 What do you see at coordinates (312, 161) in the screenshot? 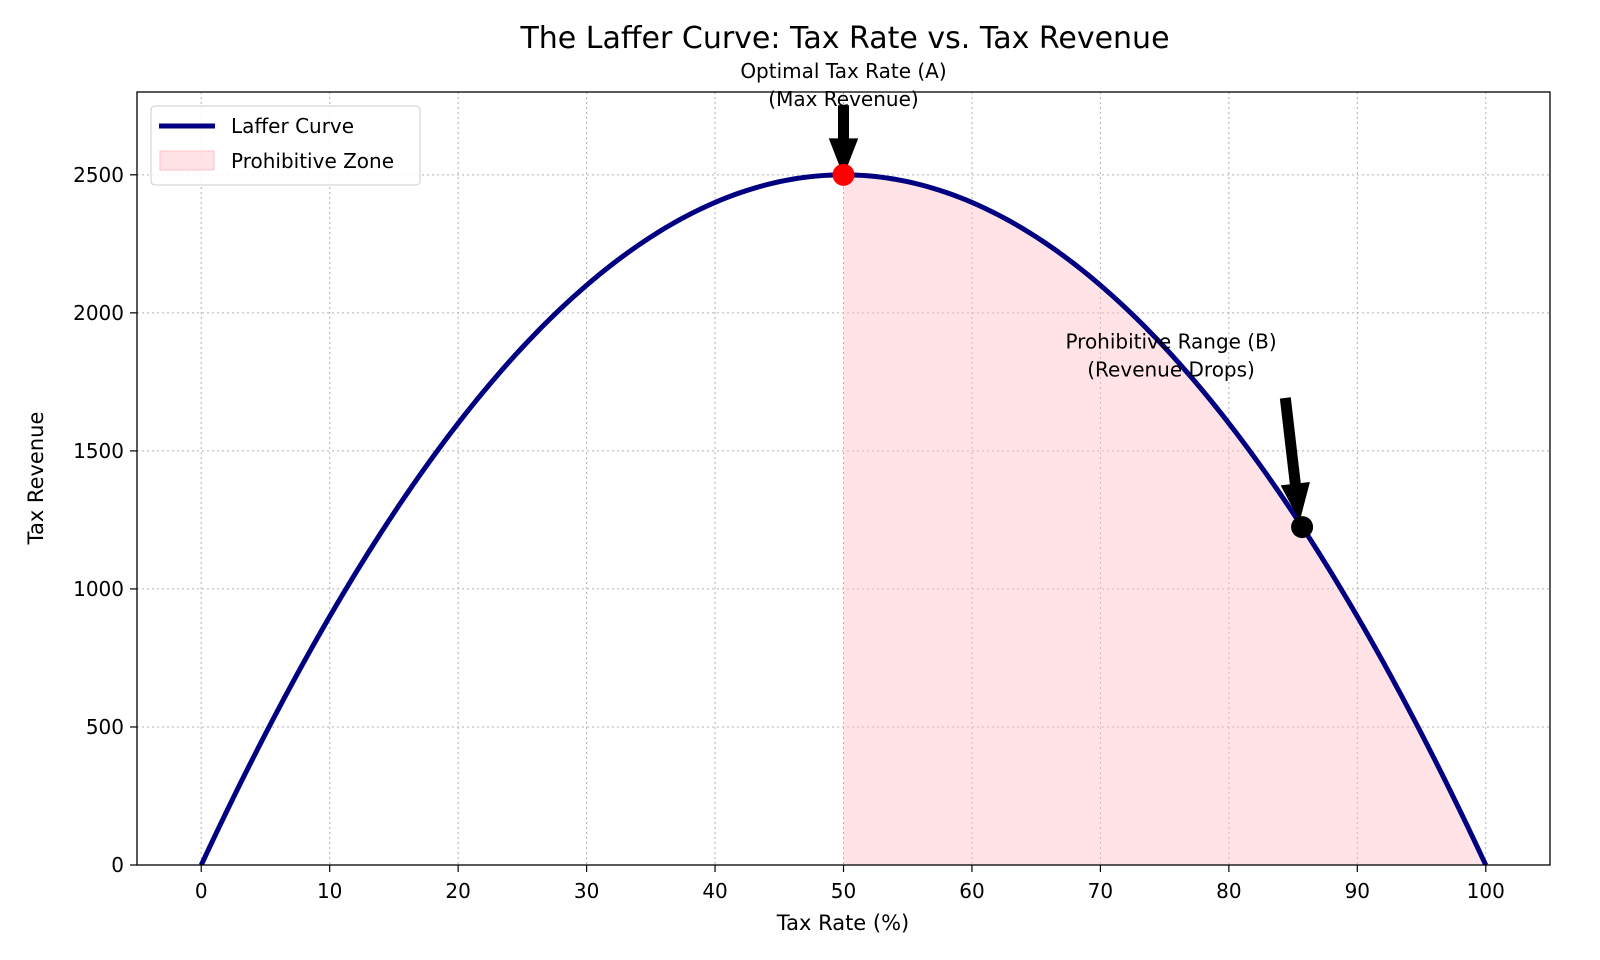
I see `legend-label-prohibitive-zone: Prohibitive Zone` at bounding box center [312, 161].